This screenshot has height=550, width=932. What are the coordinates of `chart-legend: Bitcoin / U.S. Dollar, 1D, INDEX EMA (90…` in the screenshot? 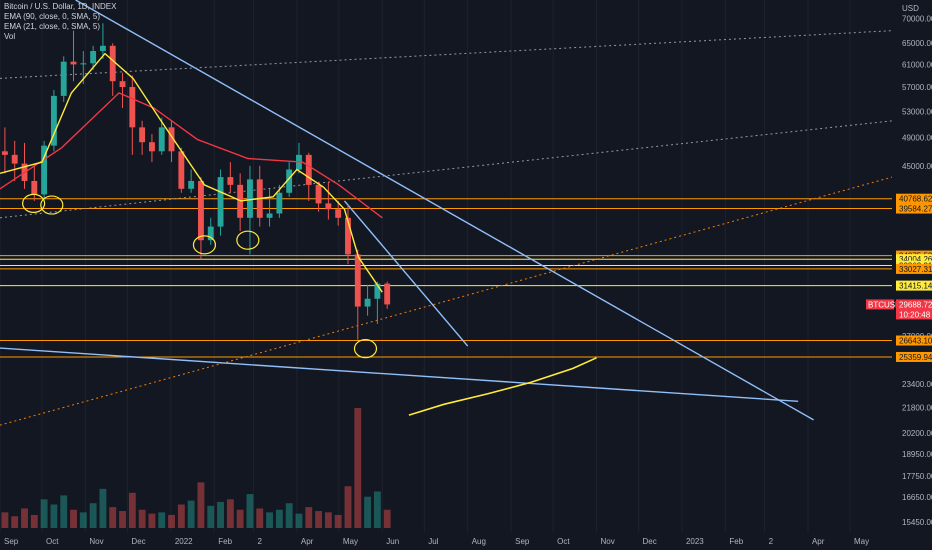 It's located at (60, 22).